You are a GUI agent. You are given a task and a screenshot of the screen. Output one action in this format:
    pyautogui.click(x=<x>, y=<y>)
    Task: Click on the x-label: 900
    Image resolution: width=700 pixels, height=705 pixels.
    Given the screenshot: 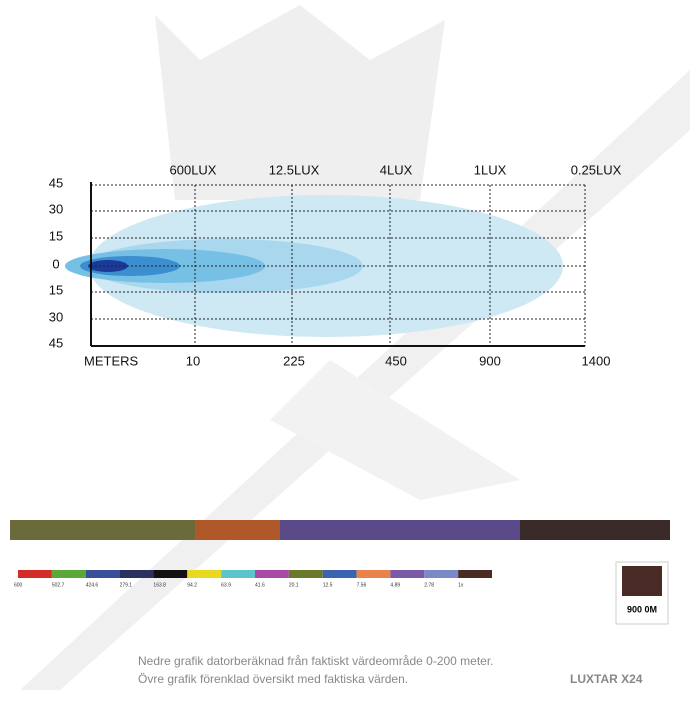 What is the action you would take?
    pyautogui.click(x=490, y=360)
    